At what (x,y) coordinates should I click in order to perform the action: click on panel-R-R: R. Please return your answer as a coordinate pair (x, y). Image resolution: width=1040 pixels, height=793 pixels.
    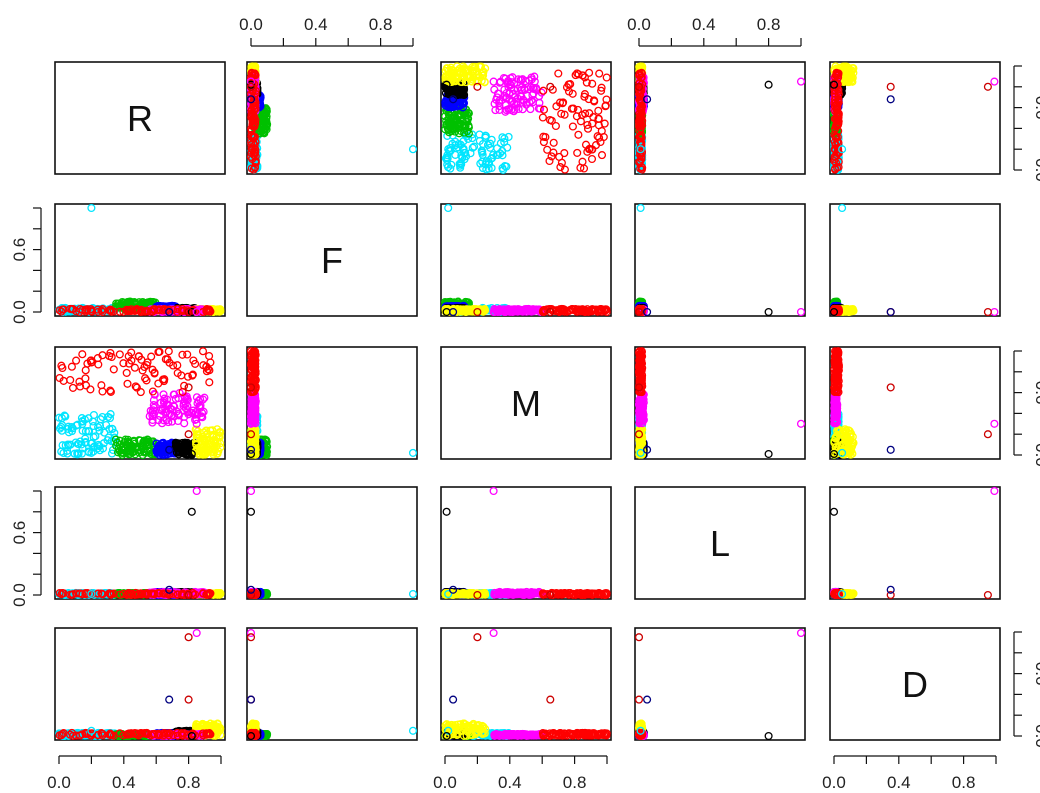
    Looking at the image, I should click on (140, 118).